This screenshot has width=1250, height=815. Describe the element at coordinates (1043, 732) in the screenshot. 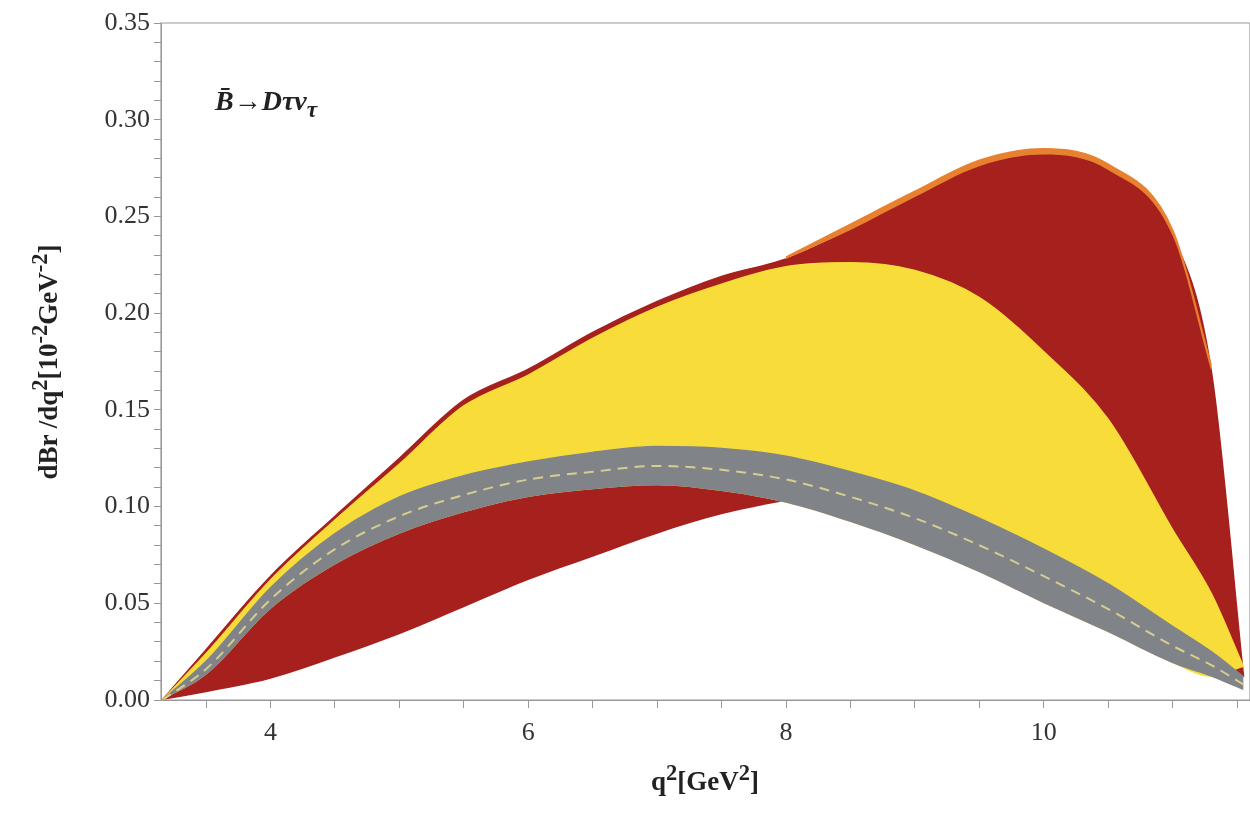

I see `x-tick-label: 10` at that location.